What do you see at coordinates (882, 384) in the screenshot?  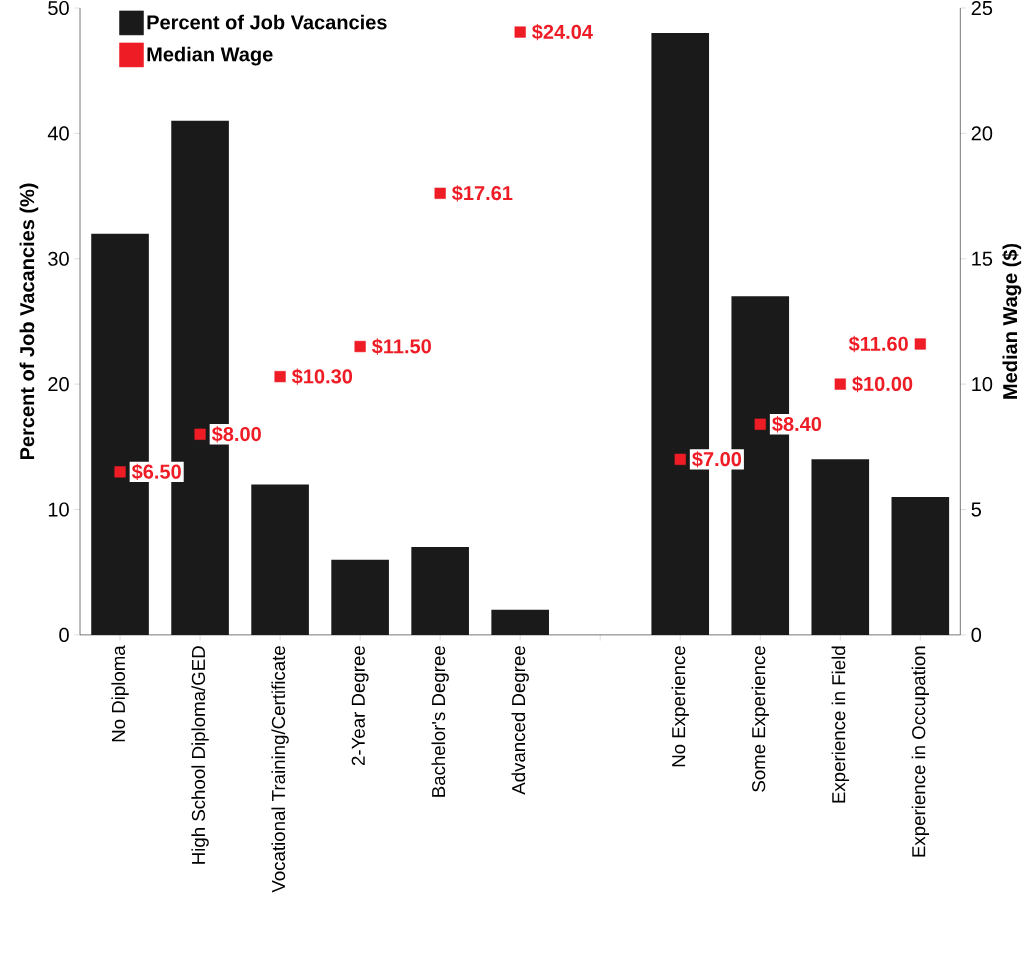 I see `data-label: $10.00` at bounding box center [882, 384].